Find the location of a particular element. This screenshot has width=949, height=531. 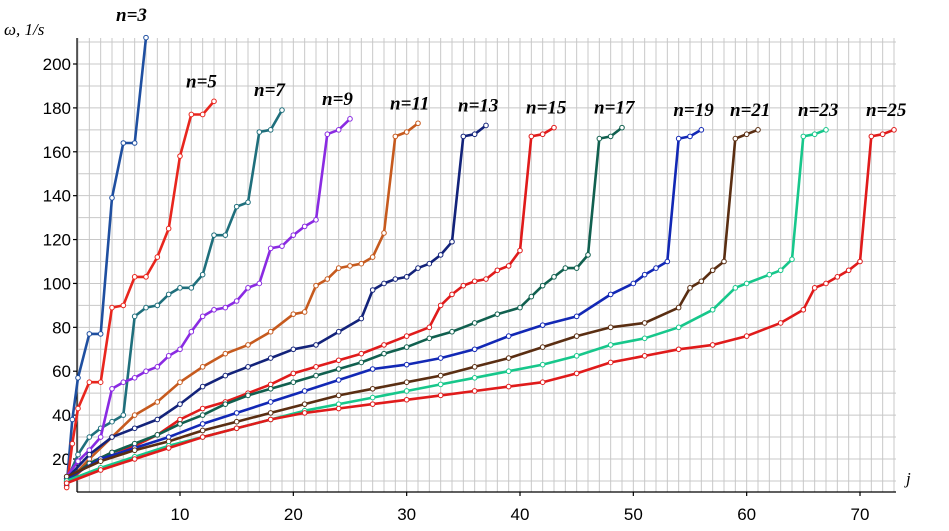

y-tick-label: 40 is located at coordinates (61, 415).